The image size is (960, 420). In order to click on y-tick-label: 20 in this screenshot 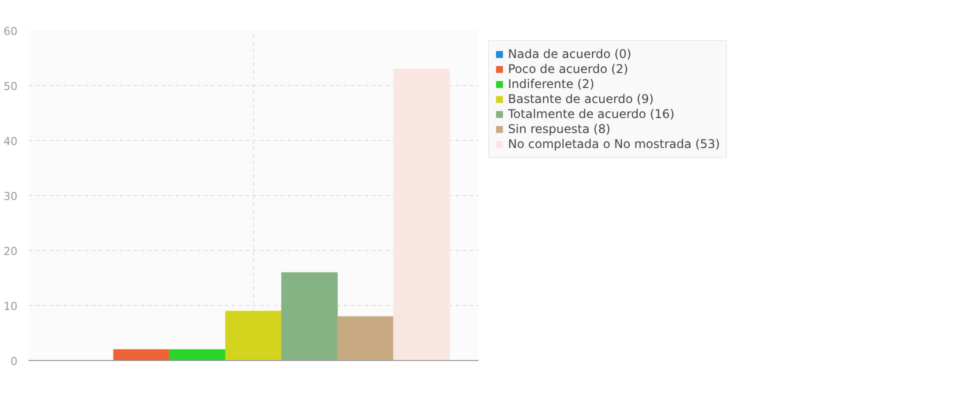, I will do `click(11, 251)`.